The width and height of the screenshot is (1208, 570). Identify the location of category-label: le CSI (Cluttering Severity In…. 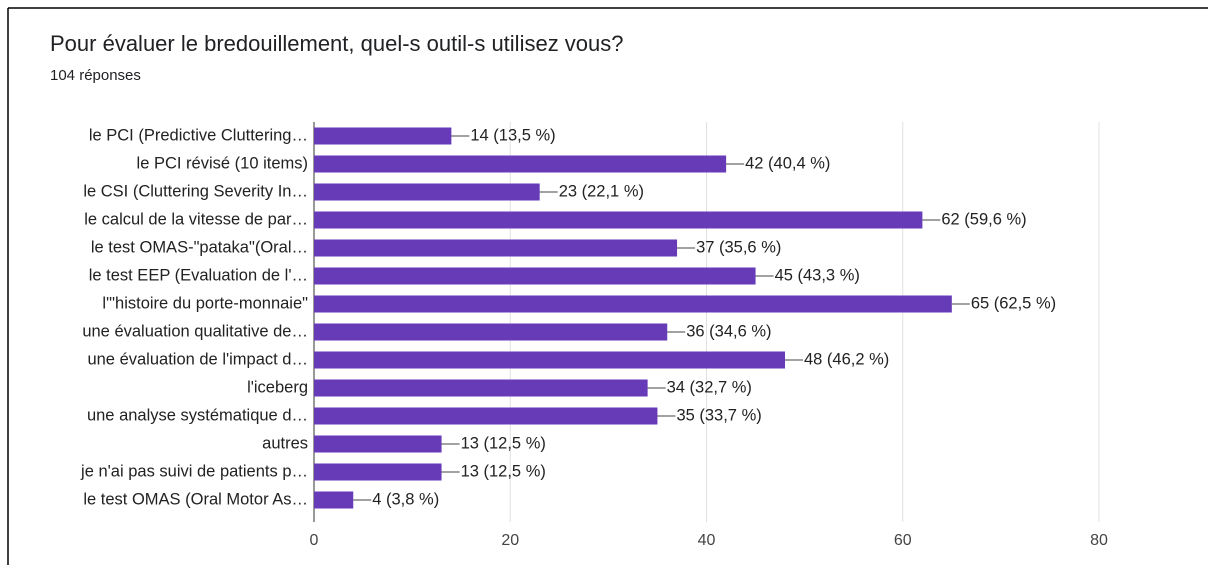
(195, 191).